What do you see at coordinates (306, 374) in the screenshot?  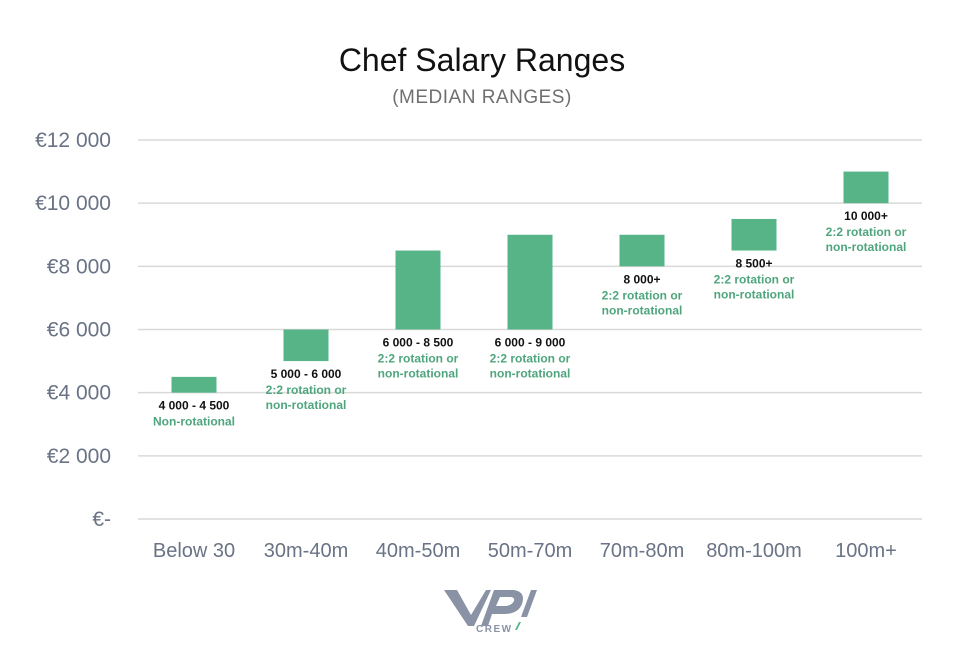 I see `range-value-label: 5 000 - 6 000` at bounding box center [306, 374].